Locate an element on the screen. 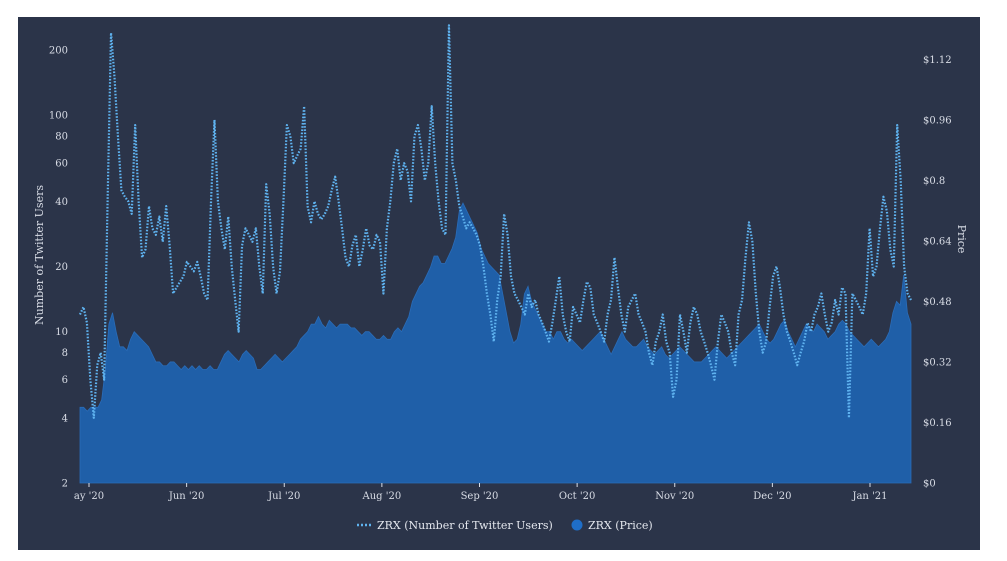 Image resolution: width=1007 pixels, height=561 pixels. right-tick-label: $0.32 is located at coordinates (937, 362).